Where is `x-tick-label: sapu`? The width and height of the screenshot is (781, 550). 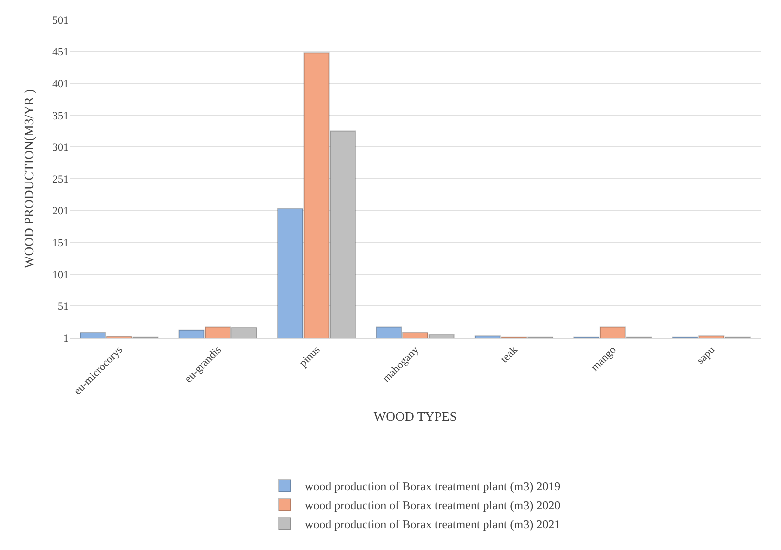 x-tick-label: sapu is located at coordinates (706, 355).